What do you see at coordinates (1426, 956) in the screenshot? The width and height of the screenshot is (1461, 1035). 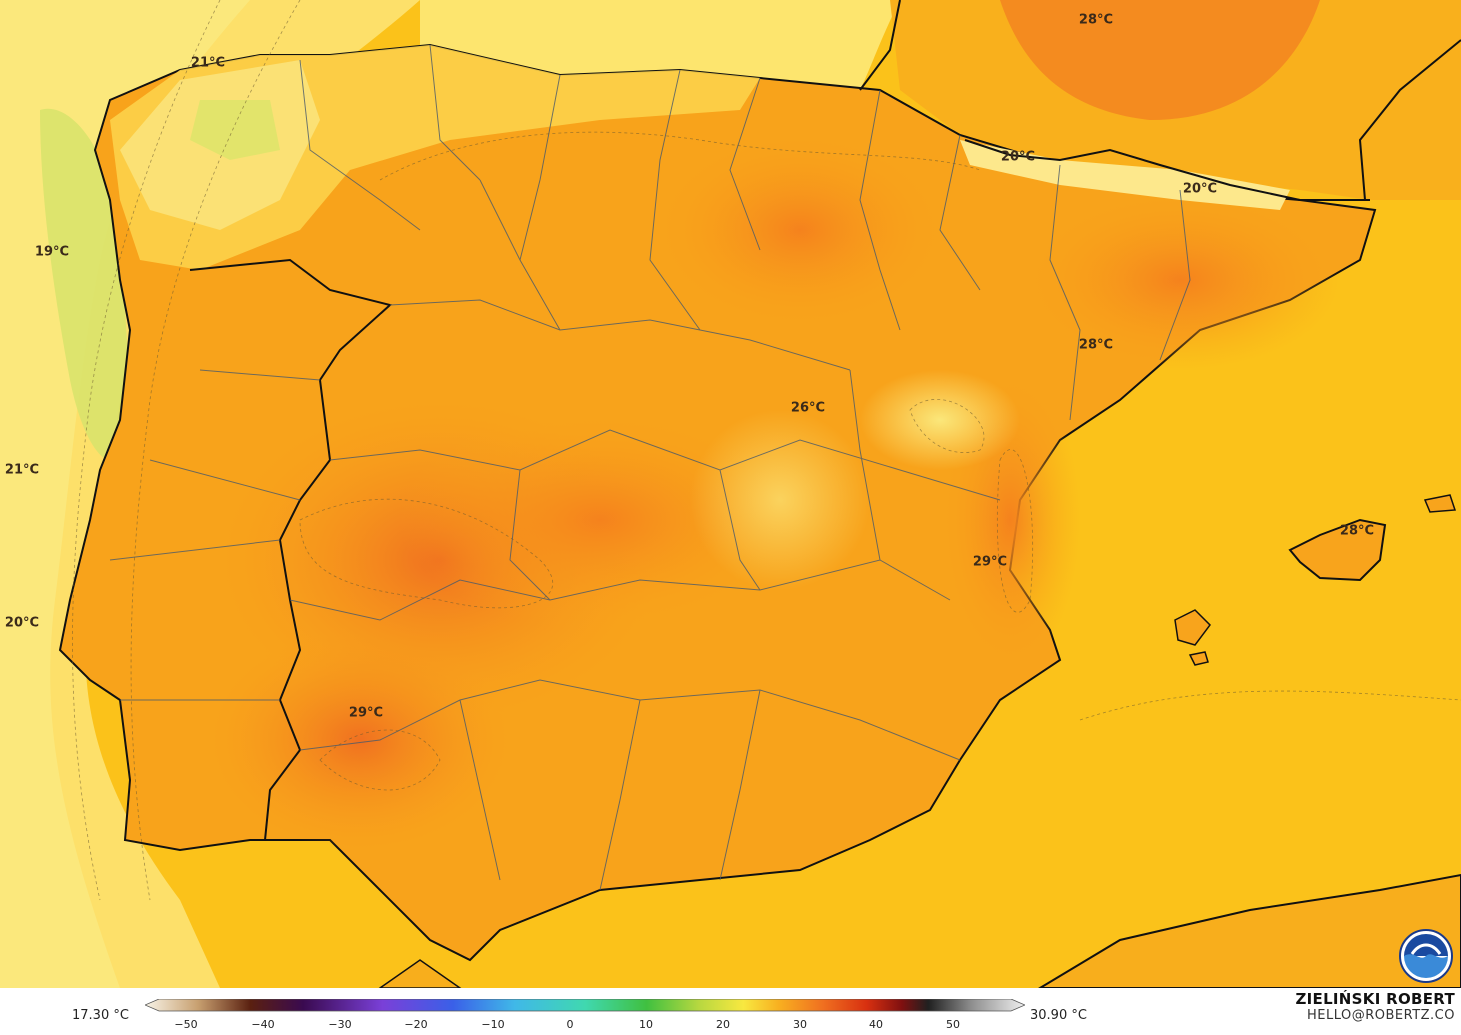 I see `noaa-logo-icon` at bounding box center [1426, 956].